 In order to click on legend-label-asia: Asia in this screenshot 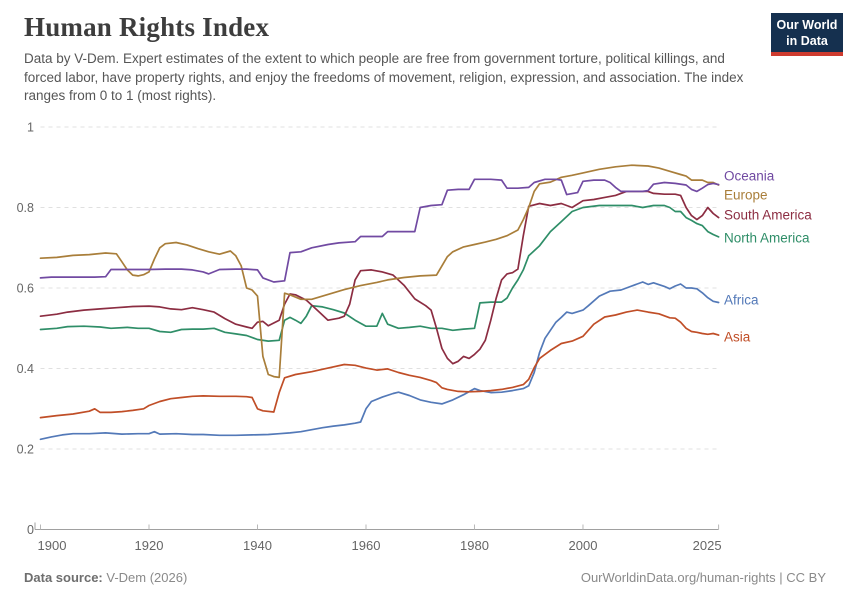, I will do `click(737, 337)`.